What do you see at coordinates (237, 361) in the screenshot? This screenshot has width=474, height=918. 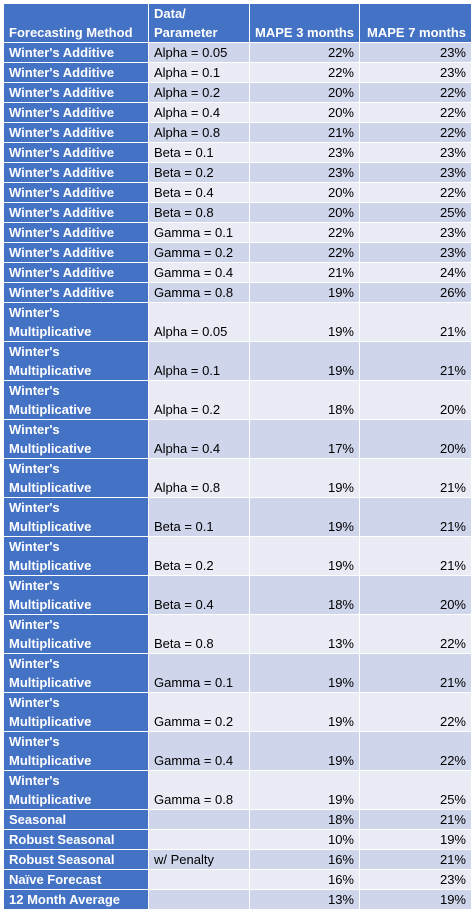 I see `table-row: Winter's Multiplicative Alpha = 0.1 19% 21%` at bounding box center [237, 361].